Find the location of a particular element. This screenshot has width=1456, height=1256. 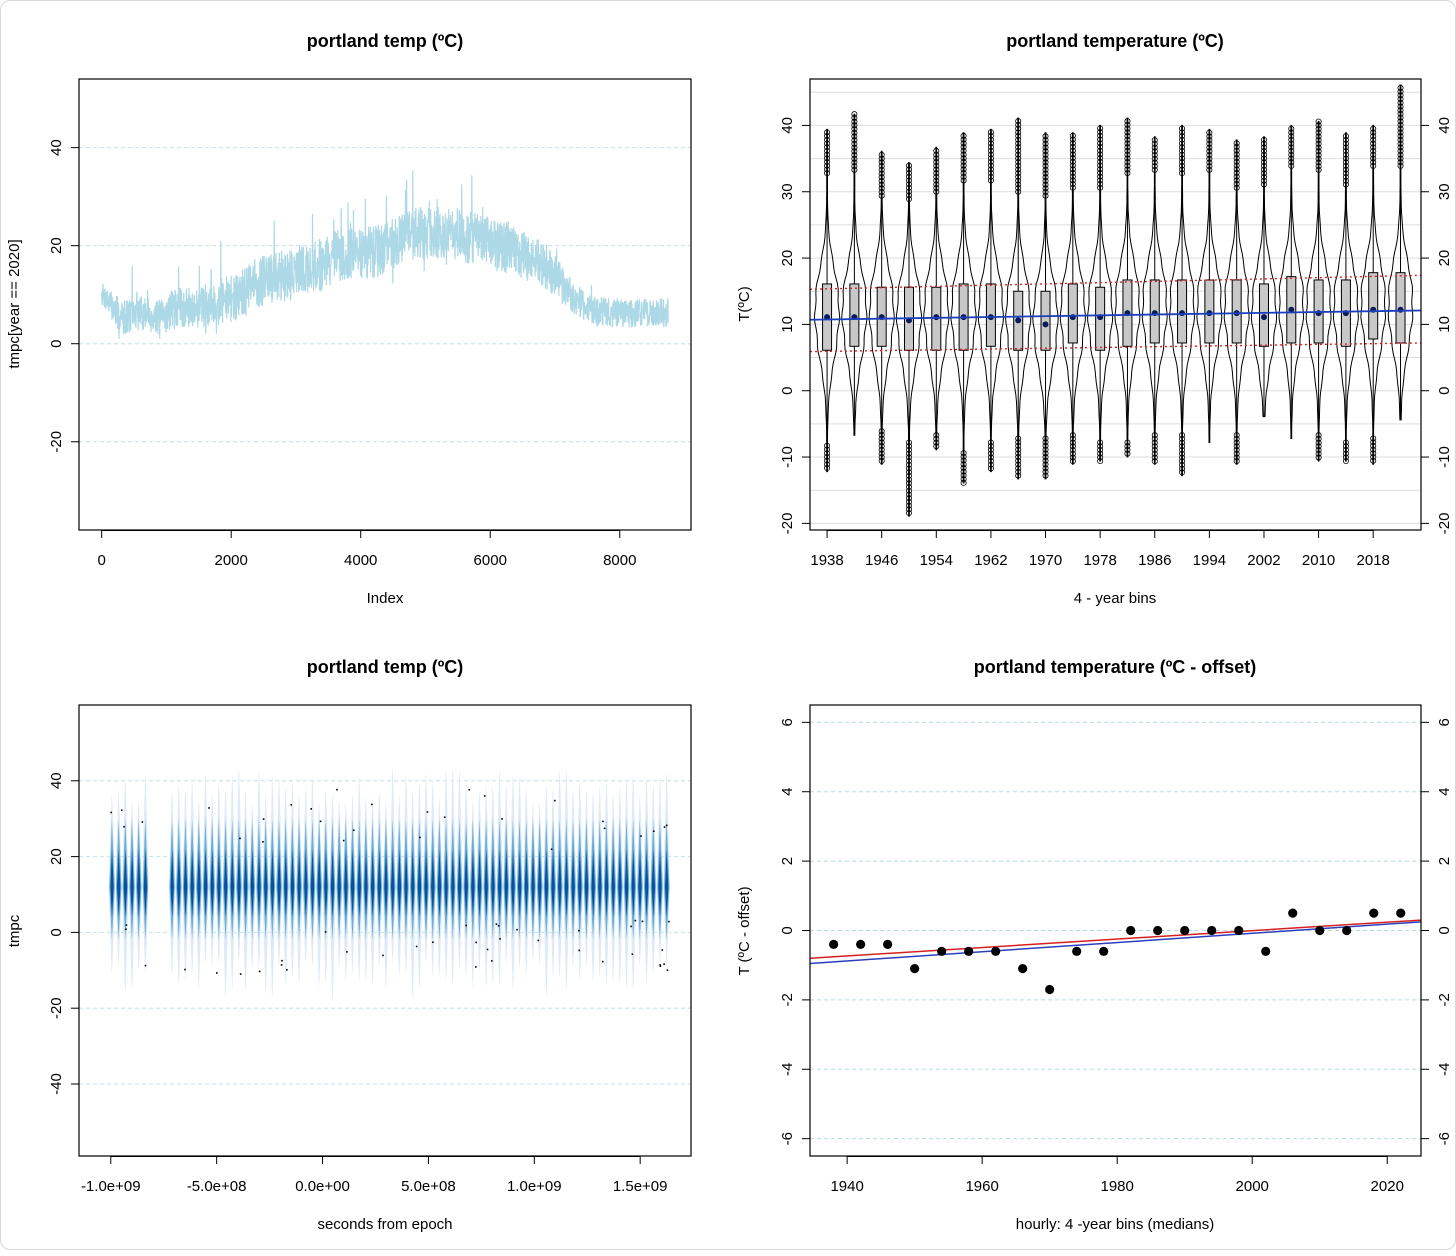

grid-lines is located at coordinates (1115, 930).